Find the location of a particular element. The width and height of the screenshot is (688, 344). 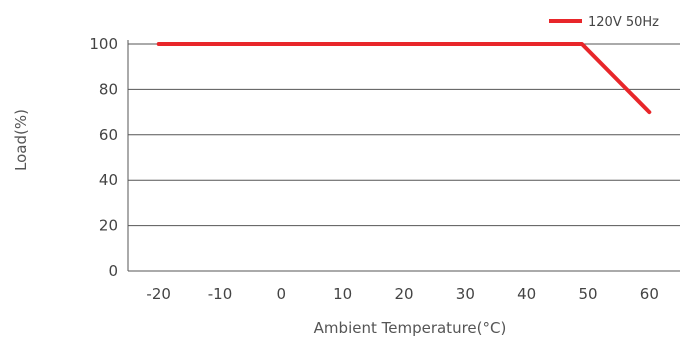

y-tick-40: 40 is located at coordinates (108, 180).